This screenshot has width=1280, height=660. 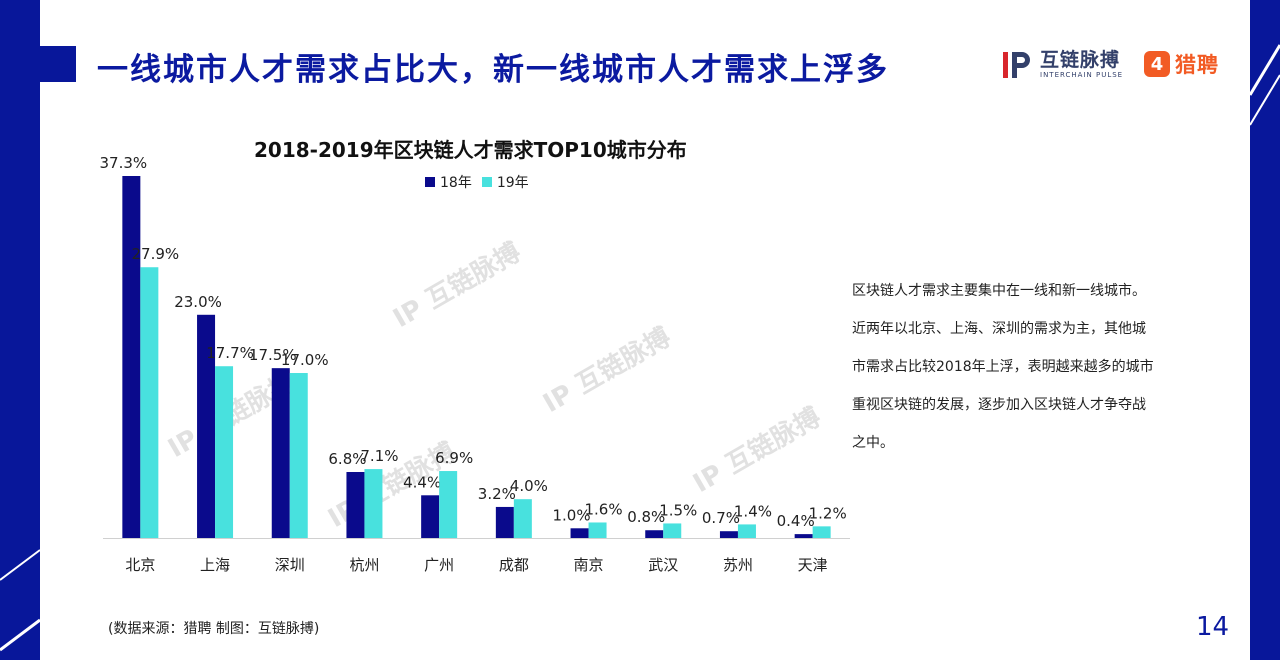 I want to click on description-line: 区块链人才需求主要集中在一线和新一线城市。, so click(x=999, y=291).